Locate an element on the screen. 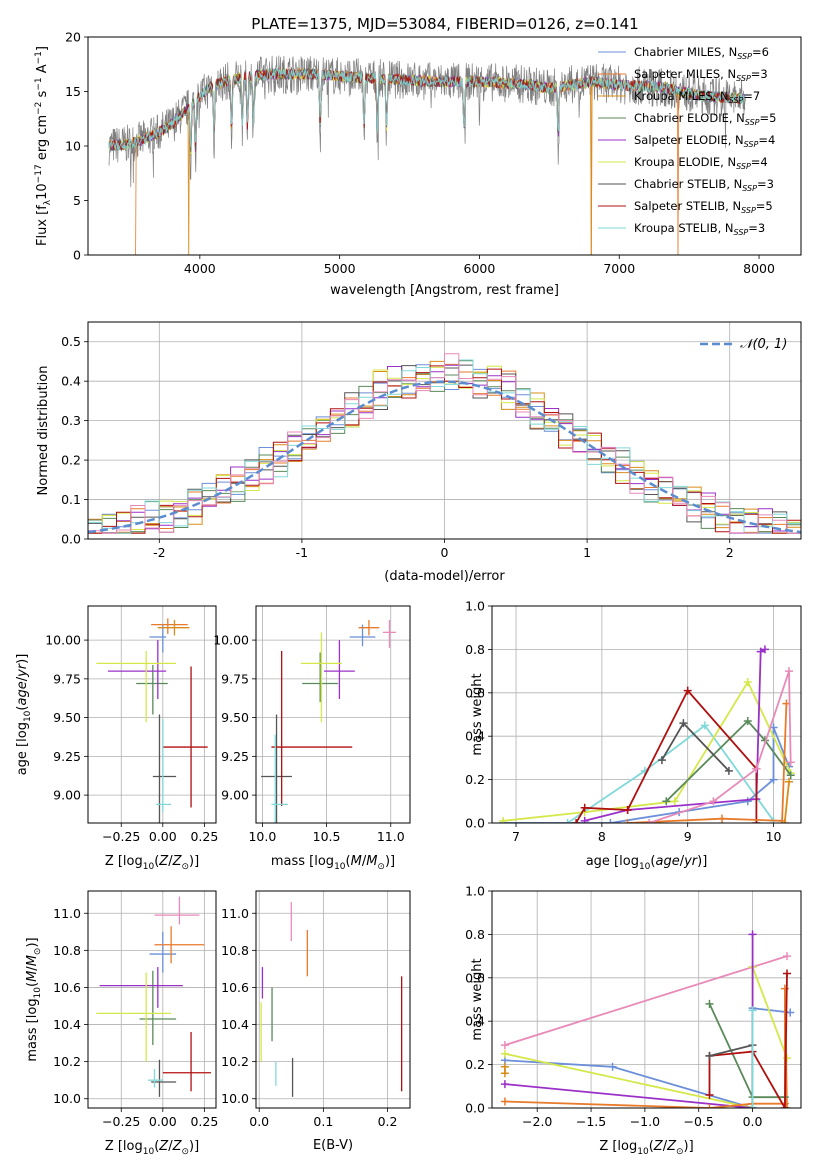  x-tick-label: -1 is located at coordinates (302, 552).